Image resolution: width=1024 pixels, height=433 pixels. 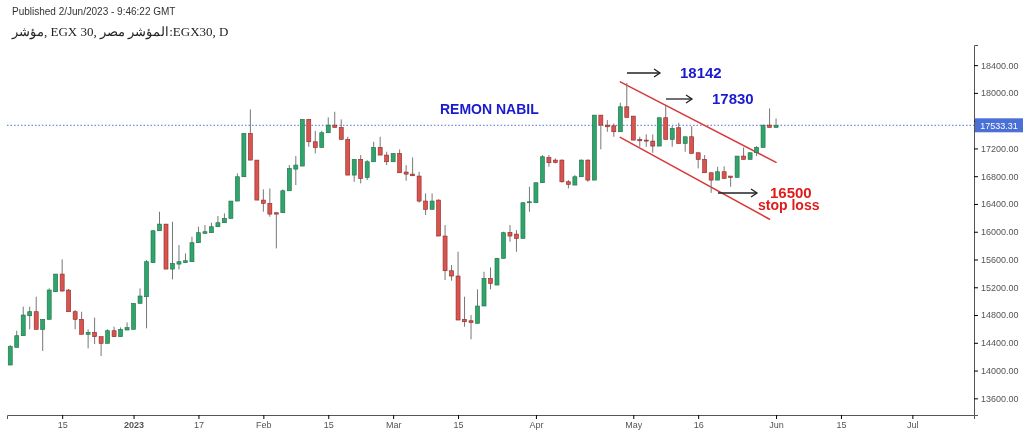 What do you see at coordinates (999, 125) in the screenshot?
I see `ref-line-label: 17533.31` at bounding box center [999, 125].